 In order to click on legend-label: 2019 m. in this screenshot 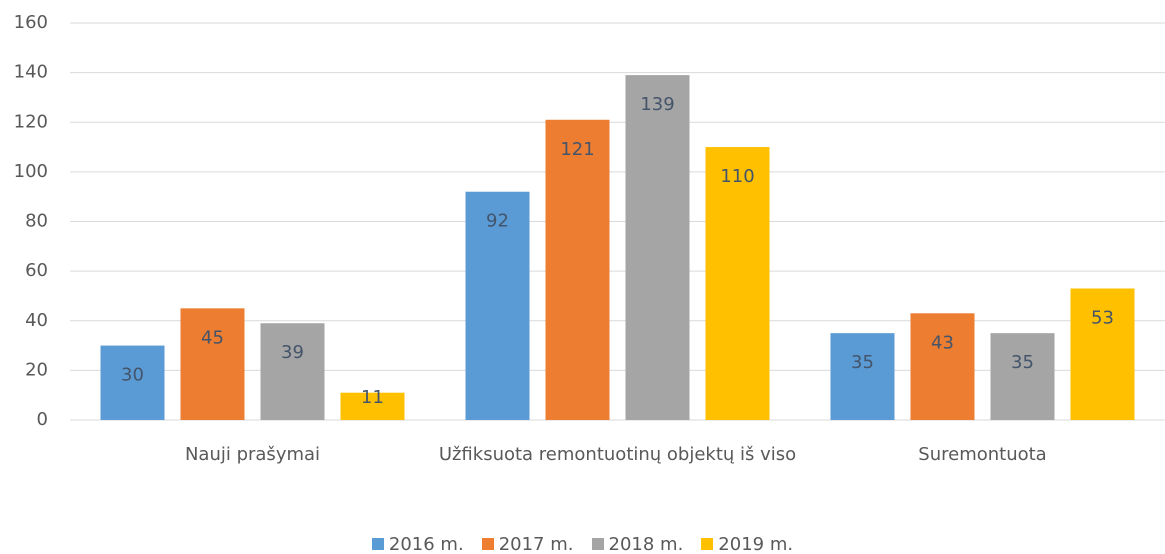, I will do `click(756, 544)`.